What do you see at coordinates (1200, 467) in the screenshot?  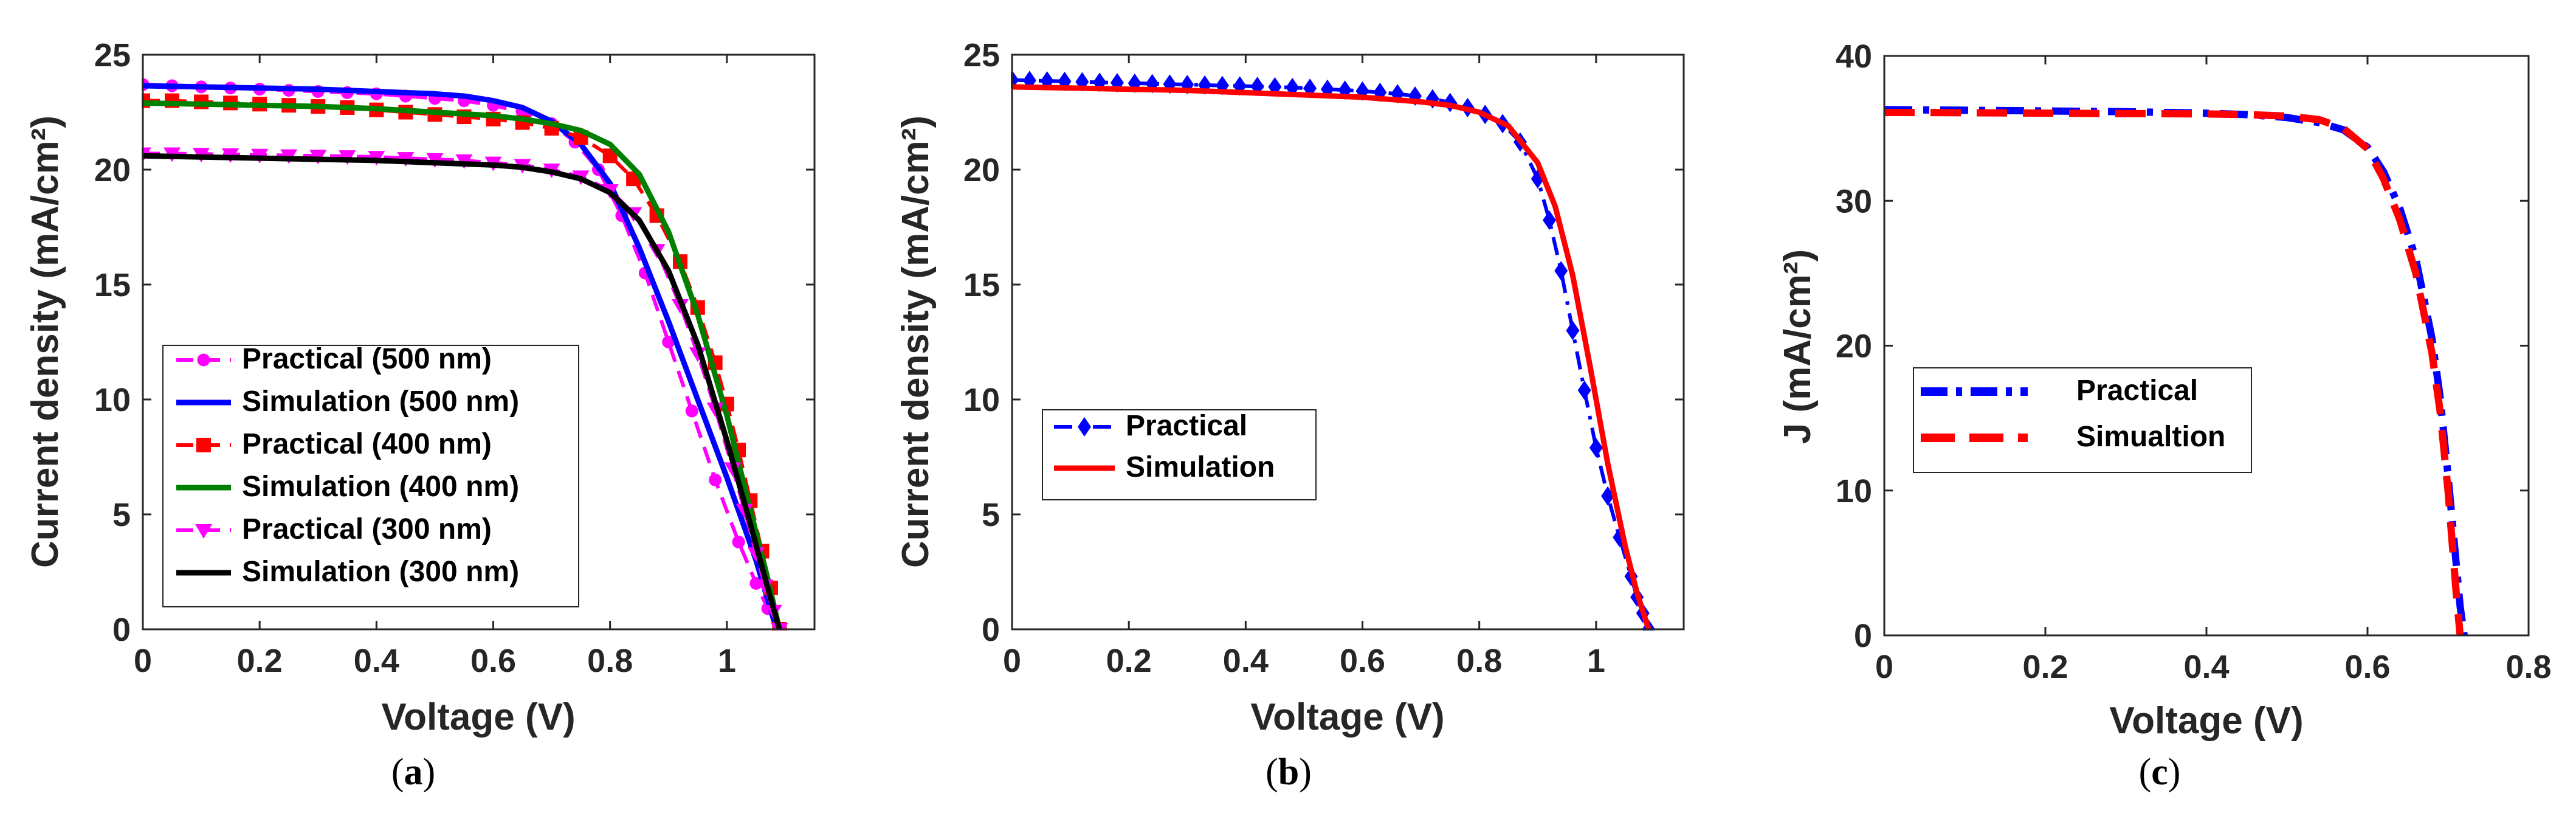 I see `legend-label: Simulation` at bounding box center [1200, 467].